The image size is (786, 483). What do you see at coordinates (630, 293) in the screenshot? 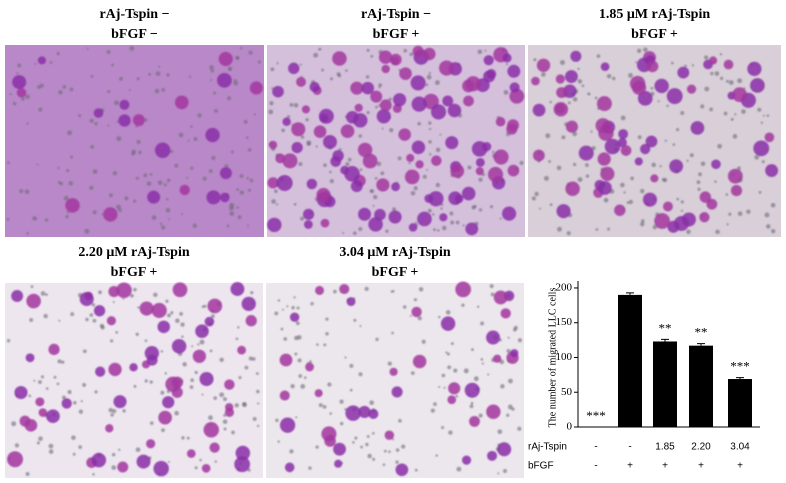
I see `error-bar` at bounding box center [630, 293].